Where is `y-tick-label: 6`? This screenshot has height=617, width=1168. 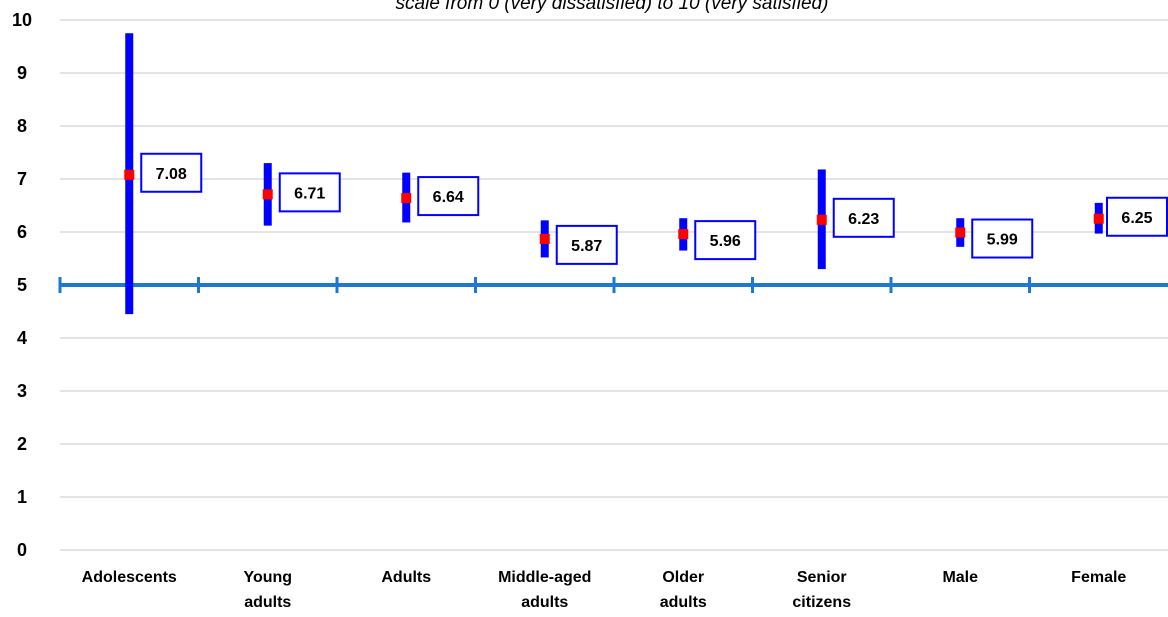
y-tick-label: 6 is located at coordinates (22, 232).